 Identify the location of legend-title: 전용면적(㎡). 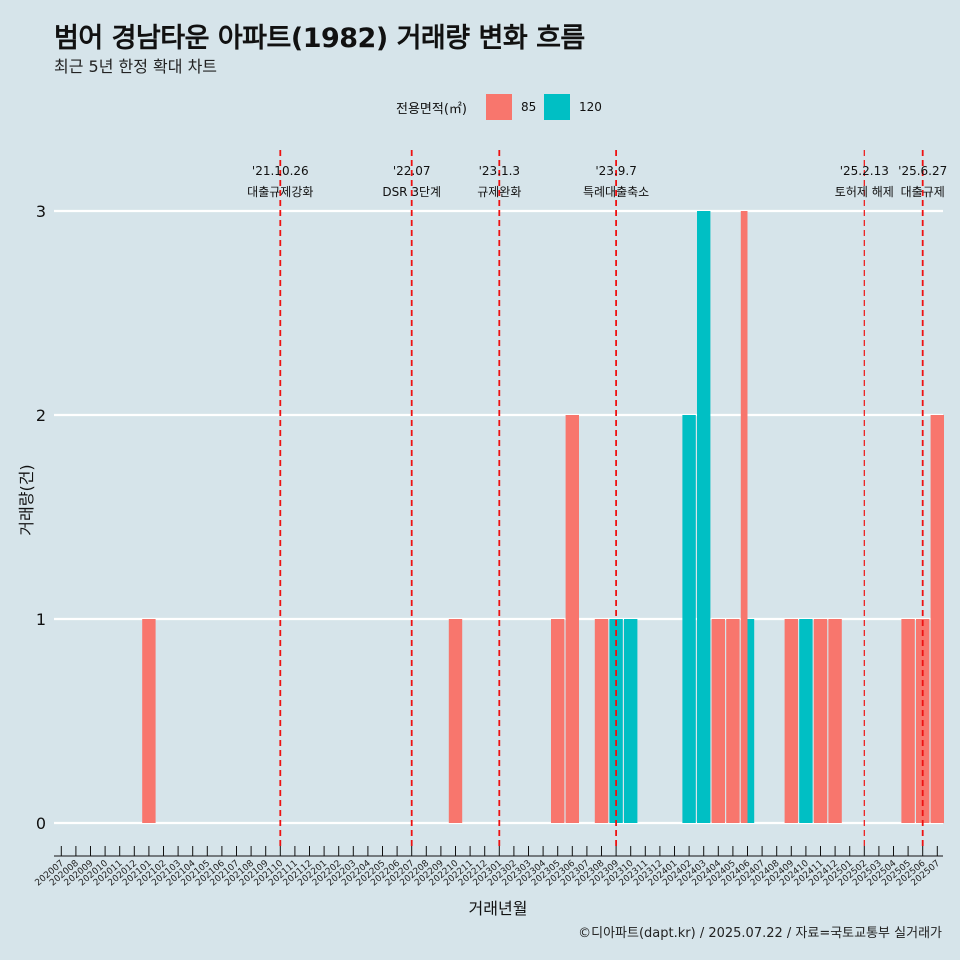
(431, 109).